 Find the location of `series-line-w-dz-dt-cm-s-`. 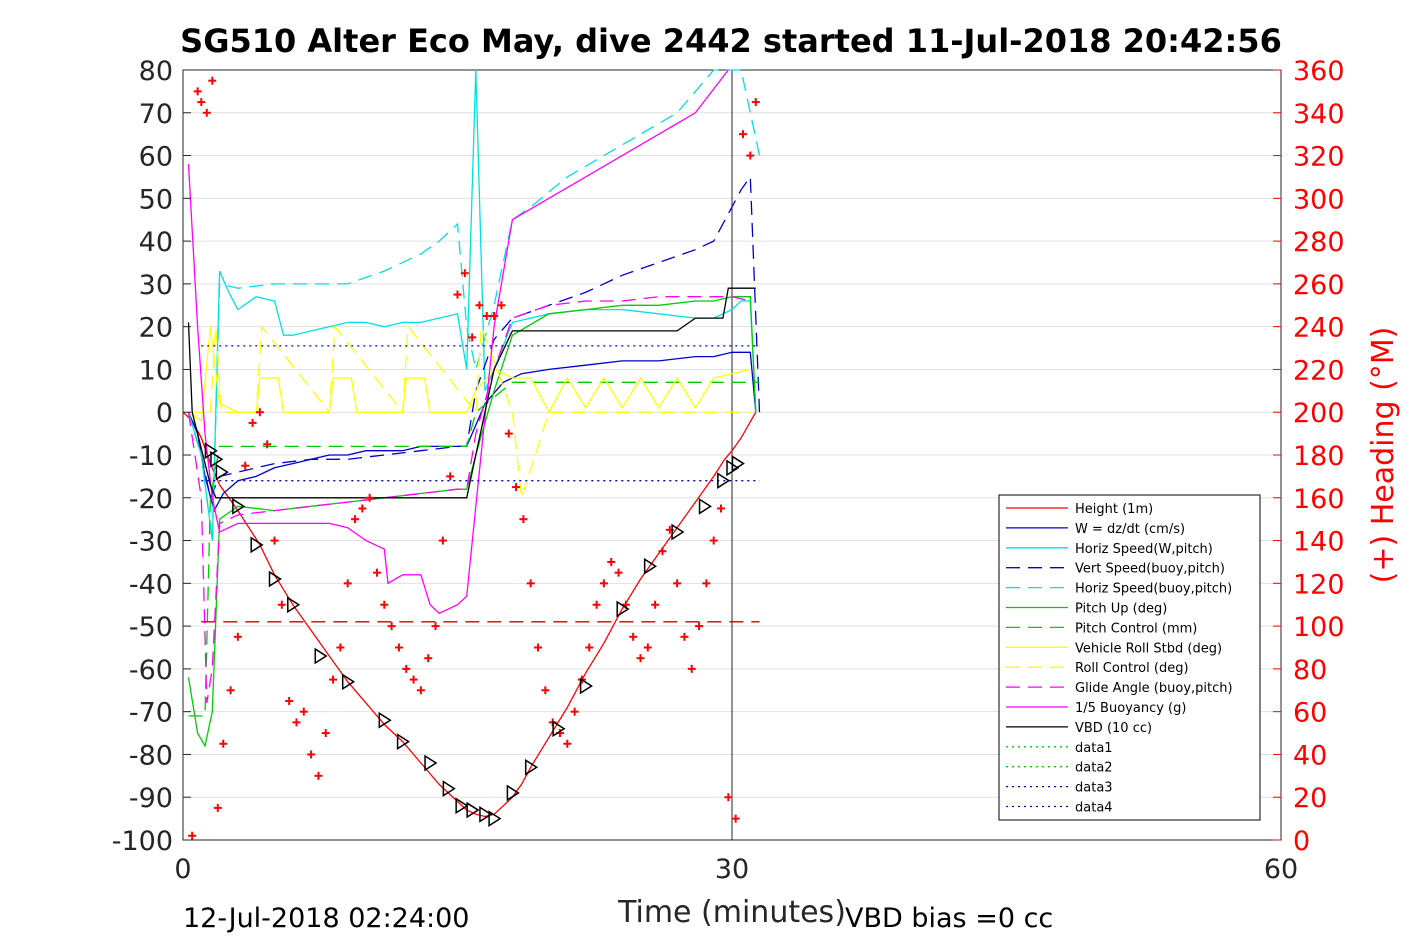

series-line-w-dz-dt-cm-s- is located at coordinates (472, 432).